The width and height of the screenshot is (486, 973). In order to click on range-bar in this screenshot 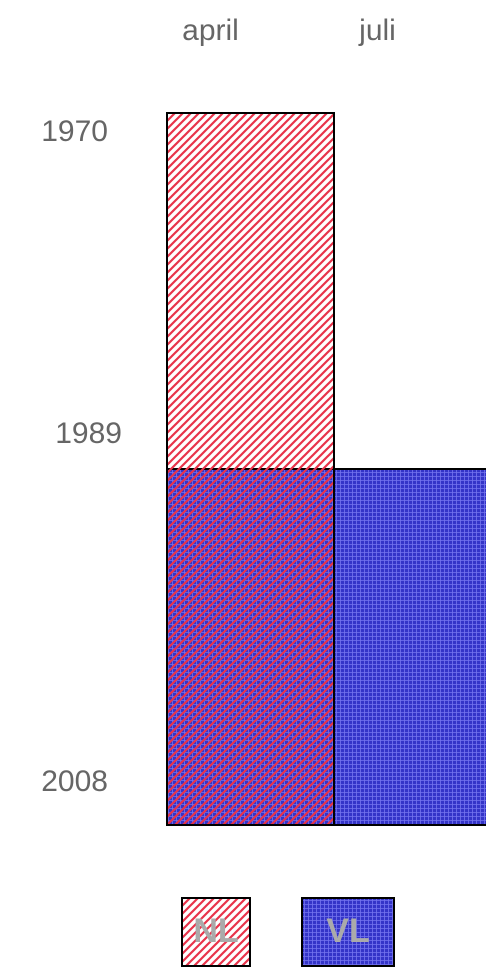, I will do `click(409, 647)`.